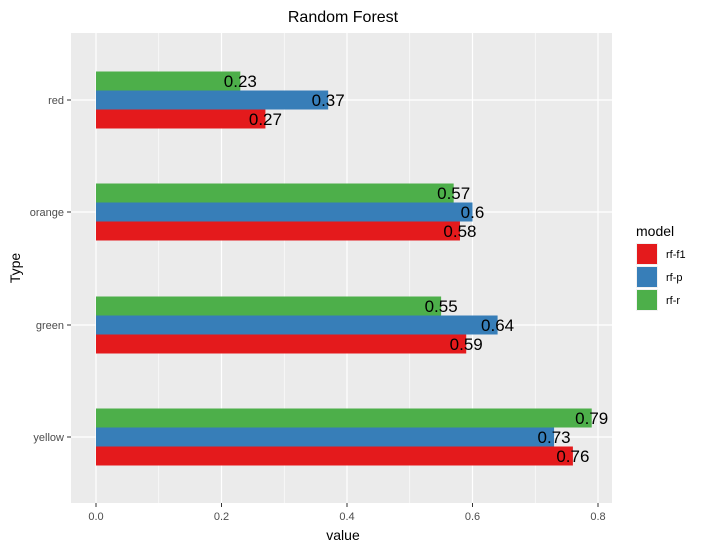  I want to click on legend: model rf-f1 rf-p rf-r, so click(661, 267).